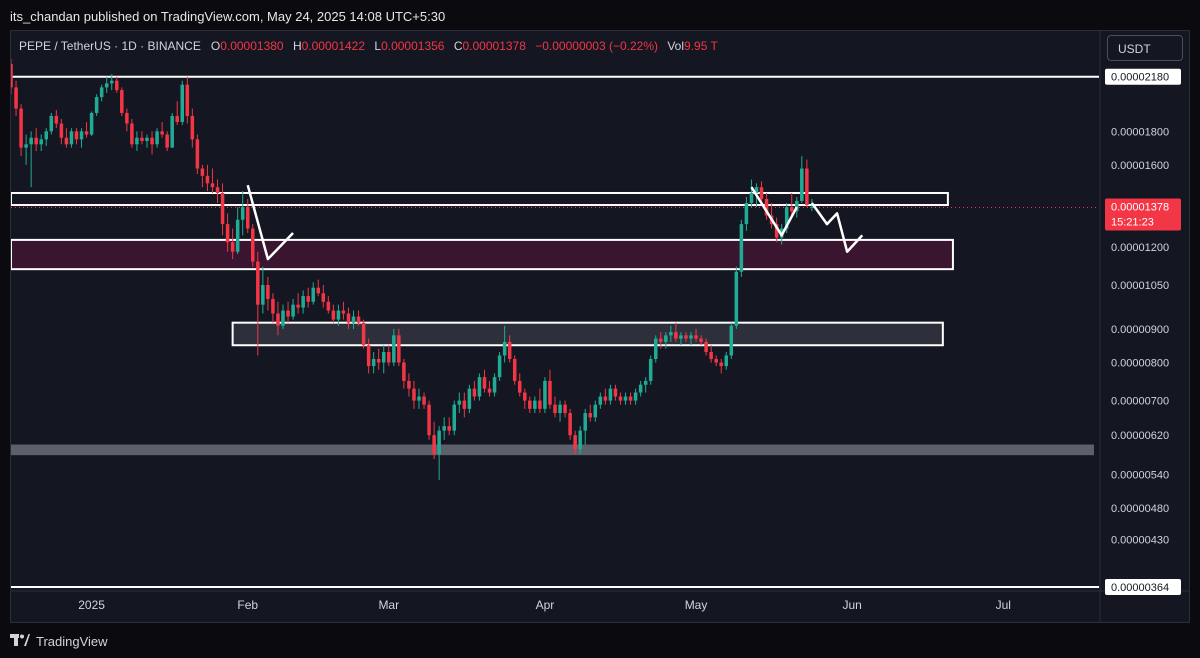 The image size is (1200, 658). Describe the element at coordinates (1003, 605) in the screenshot. I see `x-tick-label: Jul` at that location.